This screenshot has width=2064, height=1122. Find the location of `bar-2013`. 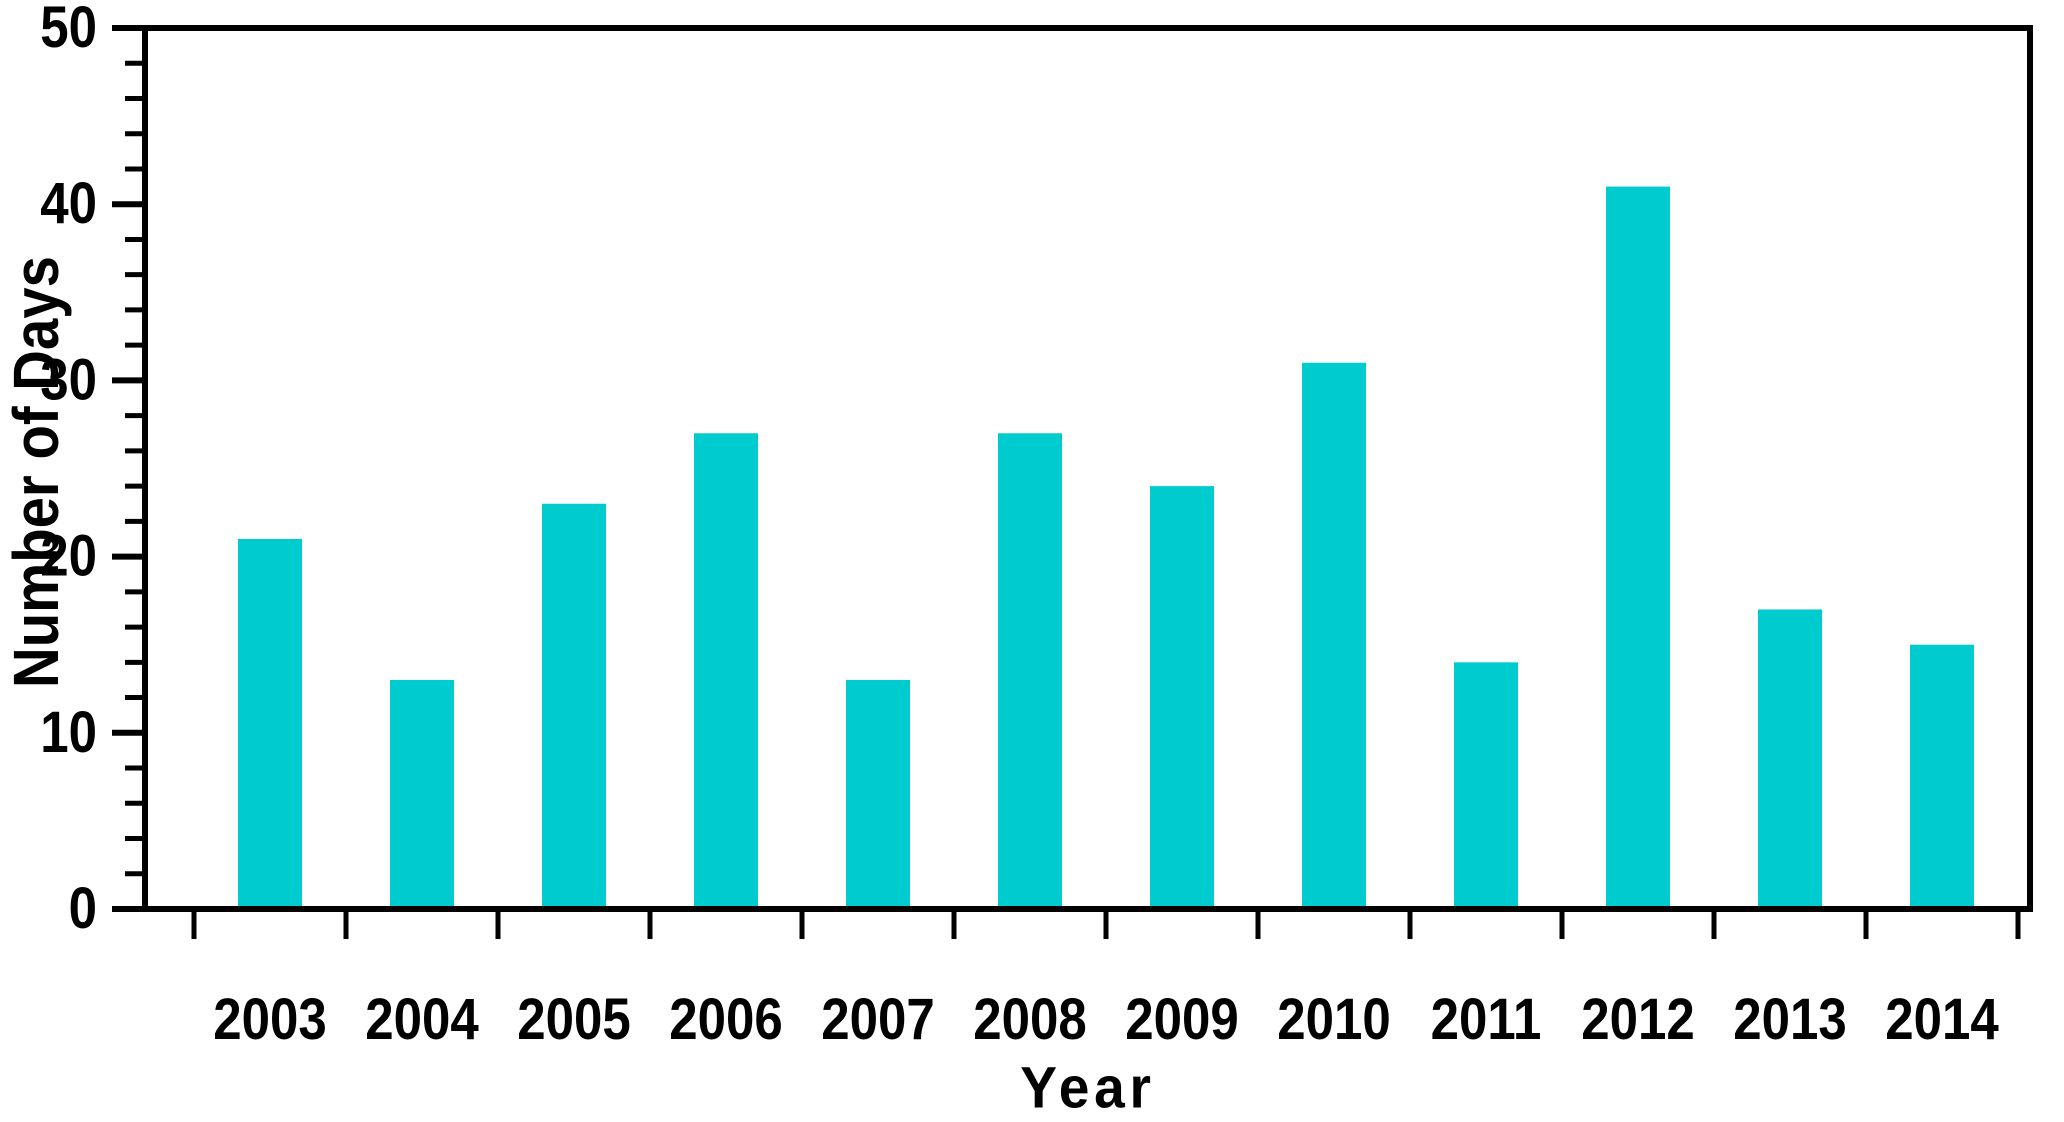

bar-2013 is located at coordinates (1790, 759).